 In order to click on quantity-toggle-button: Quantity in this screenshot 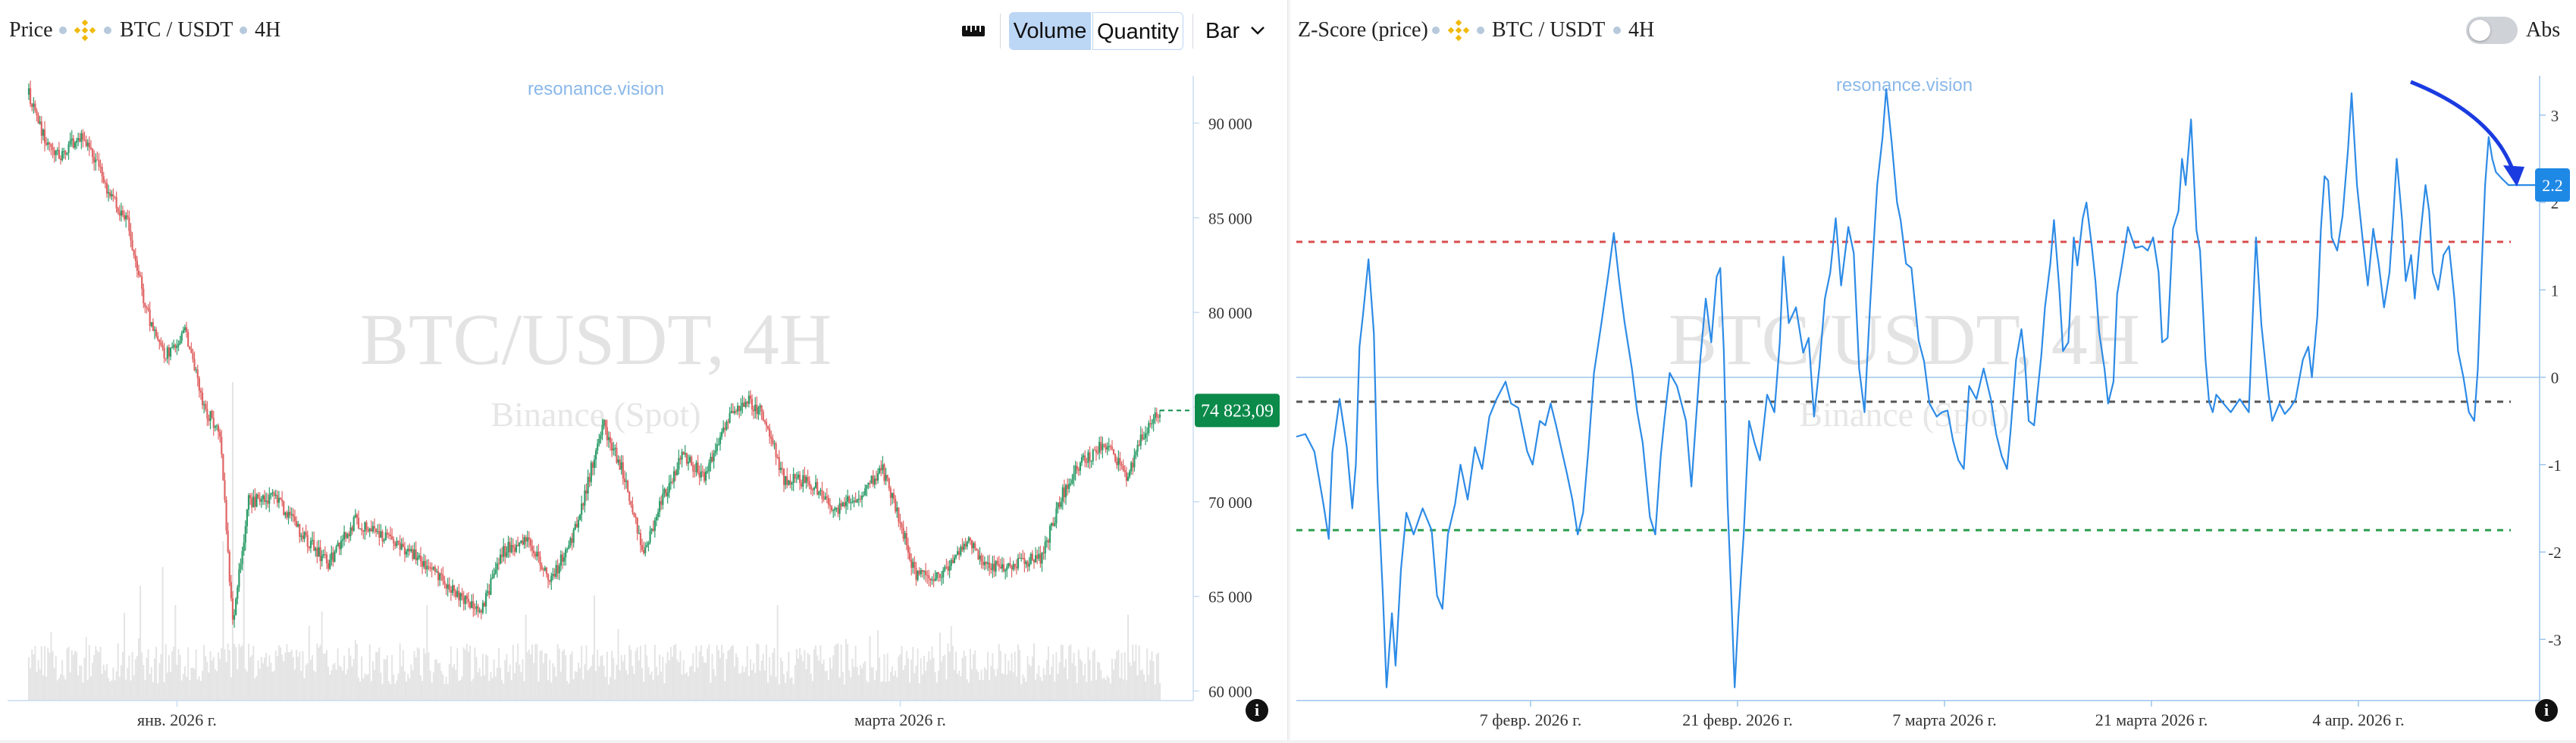, I will do `click(1138, 31)`.